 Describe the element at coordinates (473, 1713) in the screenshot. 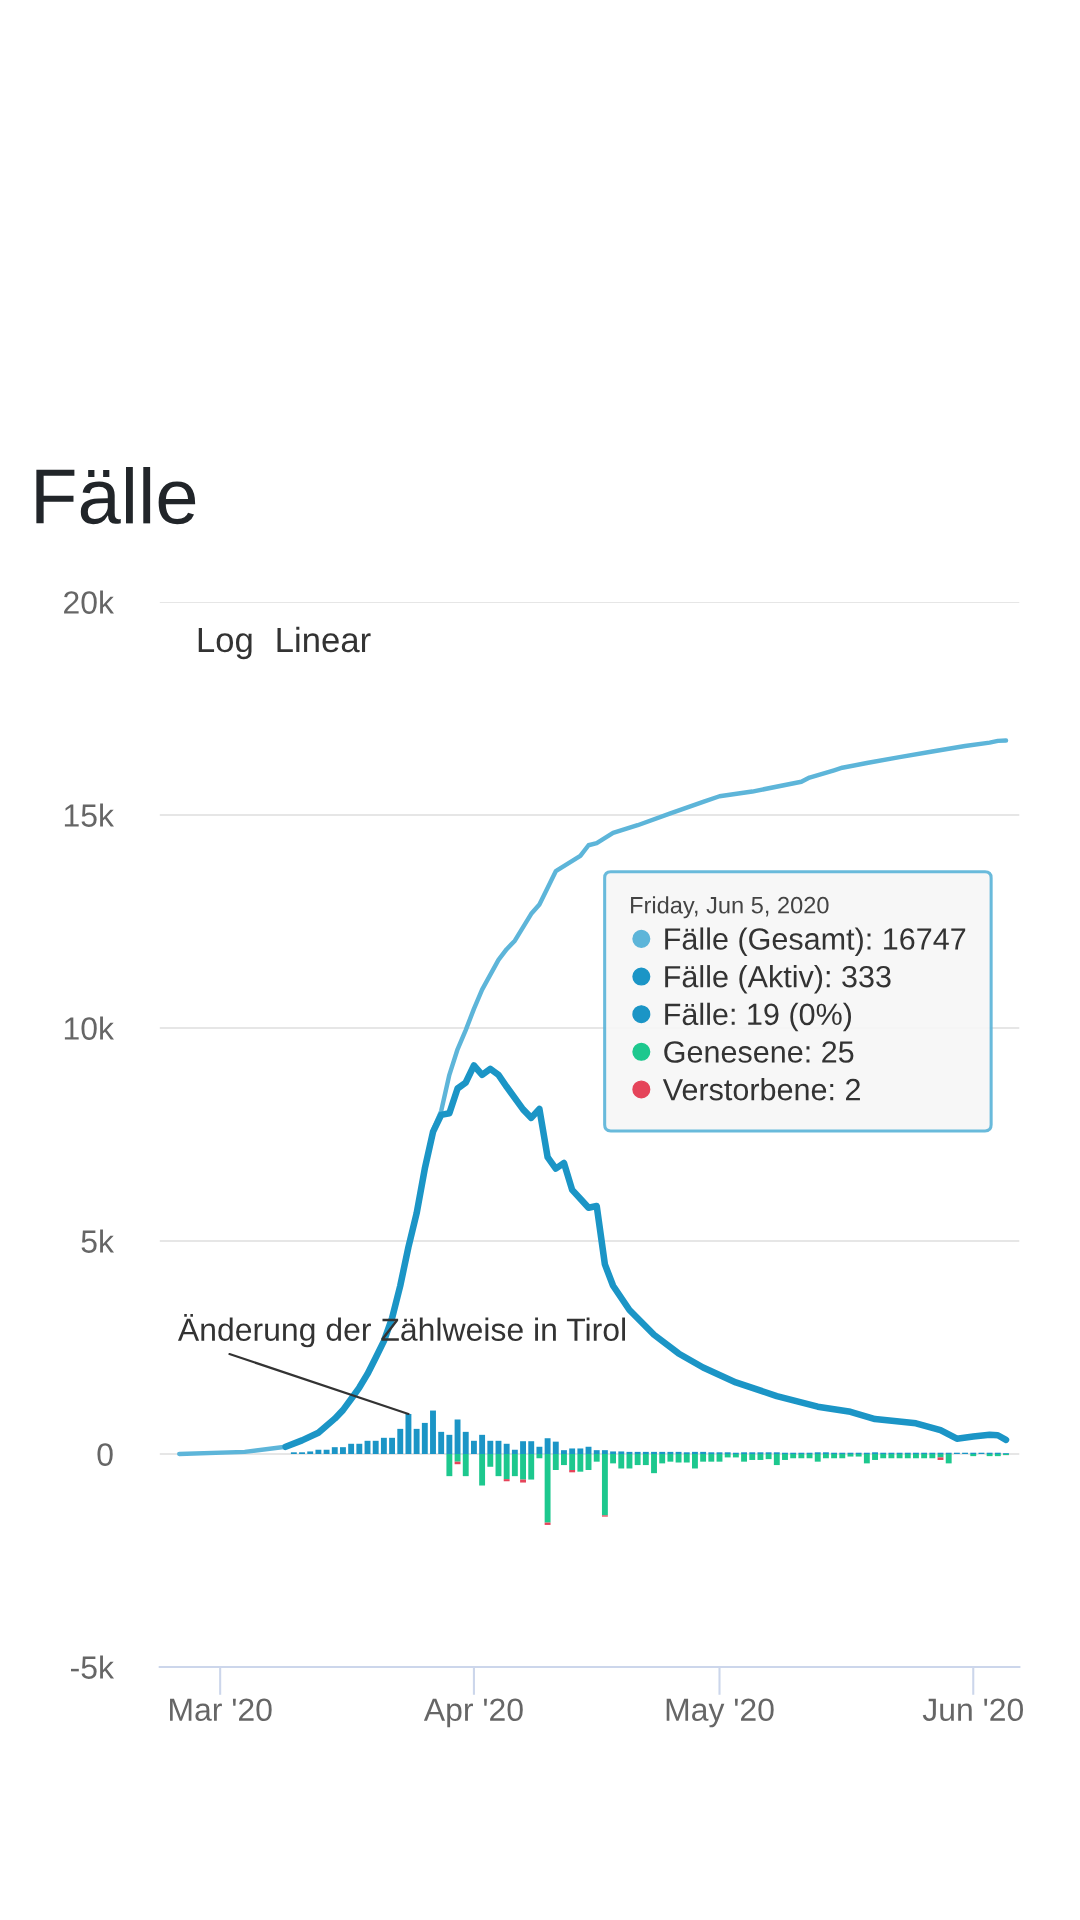

I see `x-tick-label: Apr '20` at that location.